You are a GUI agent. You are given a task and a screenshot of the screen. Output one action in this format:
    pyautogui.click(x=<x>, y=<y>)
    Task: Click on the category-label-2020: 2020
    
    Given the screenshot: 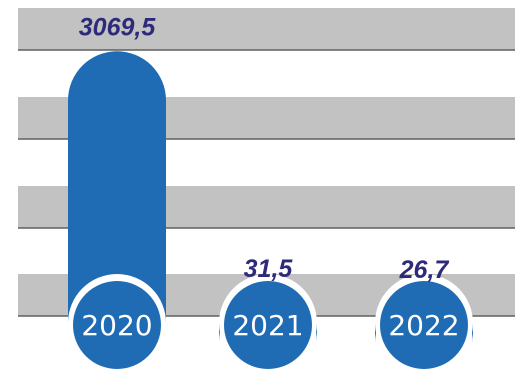 What is the action you would take?
    pyautogui.click(x=116, y=325)
    